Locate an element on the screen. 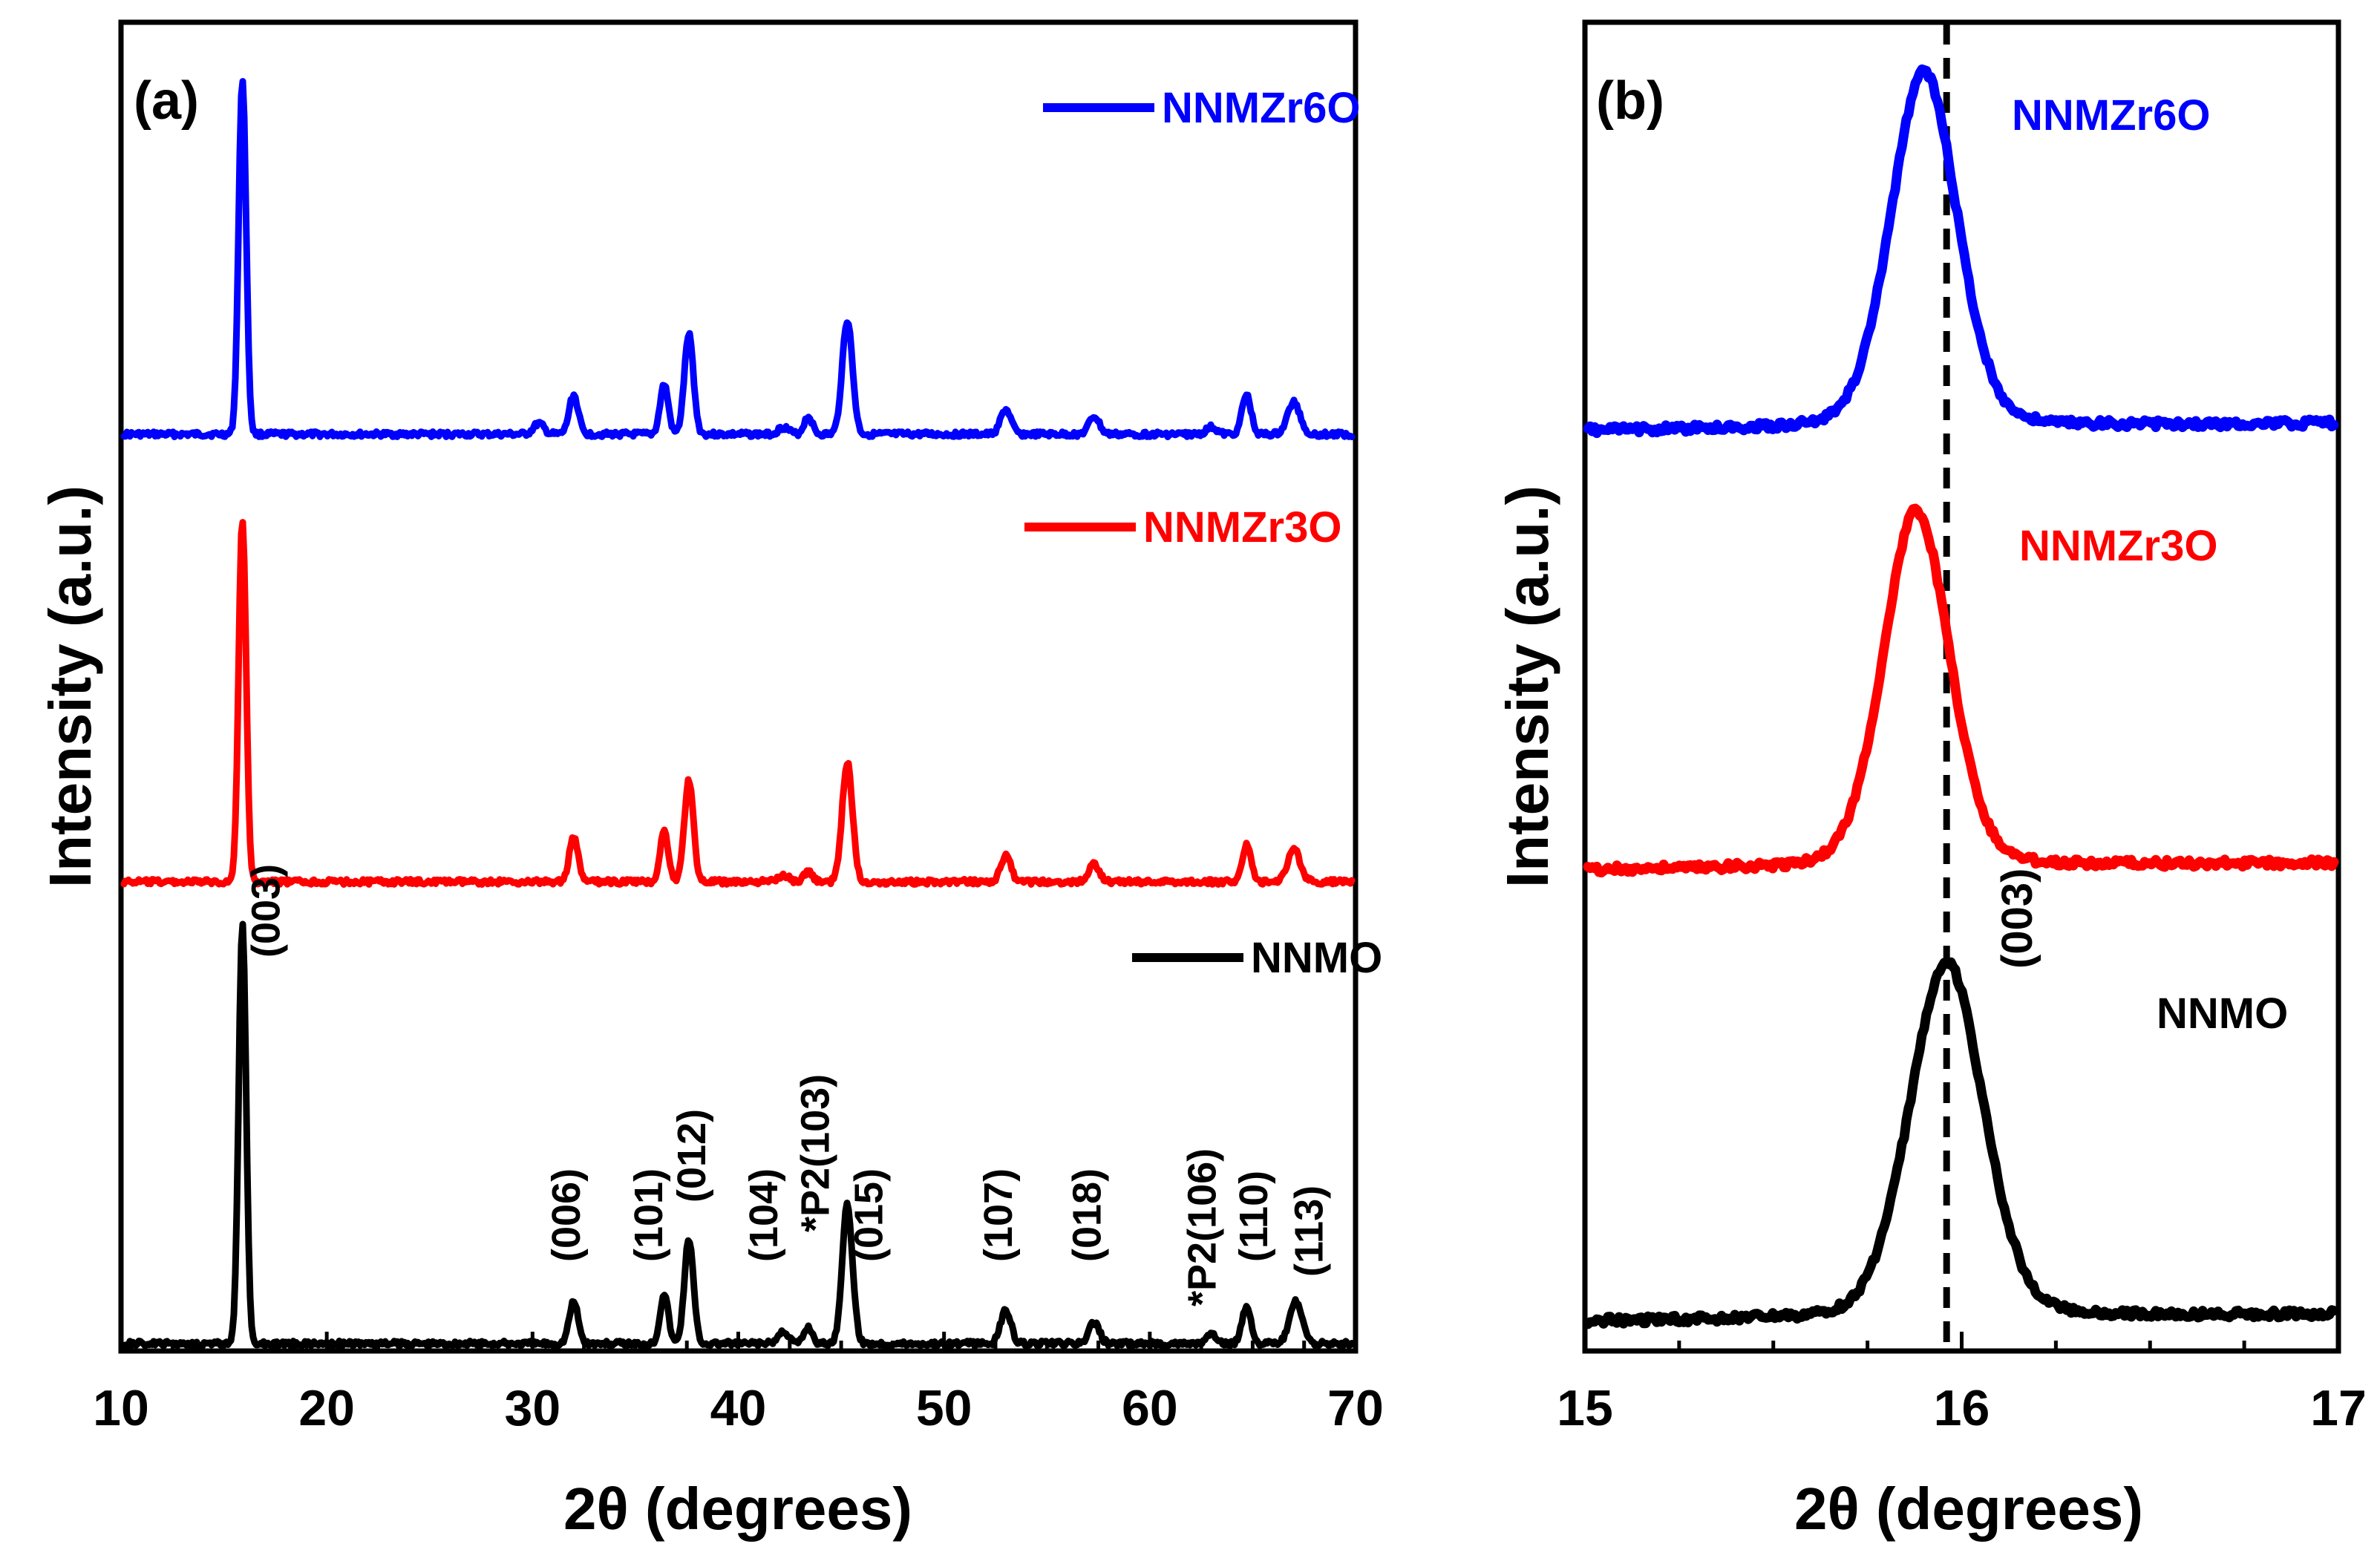 This screenshot has width=2380, height=1567. panel-a-peak-label: (018) is located at coordinates (1087, 1215).